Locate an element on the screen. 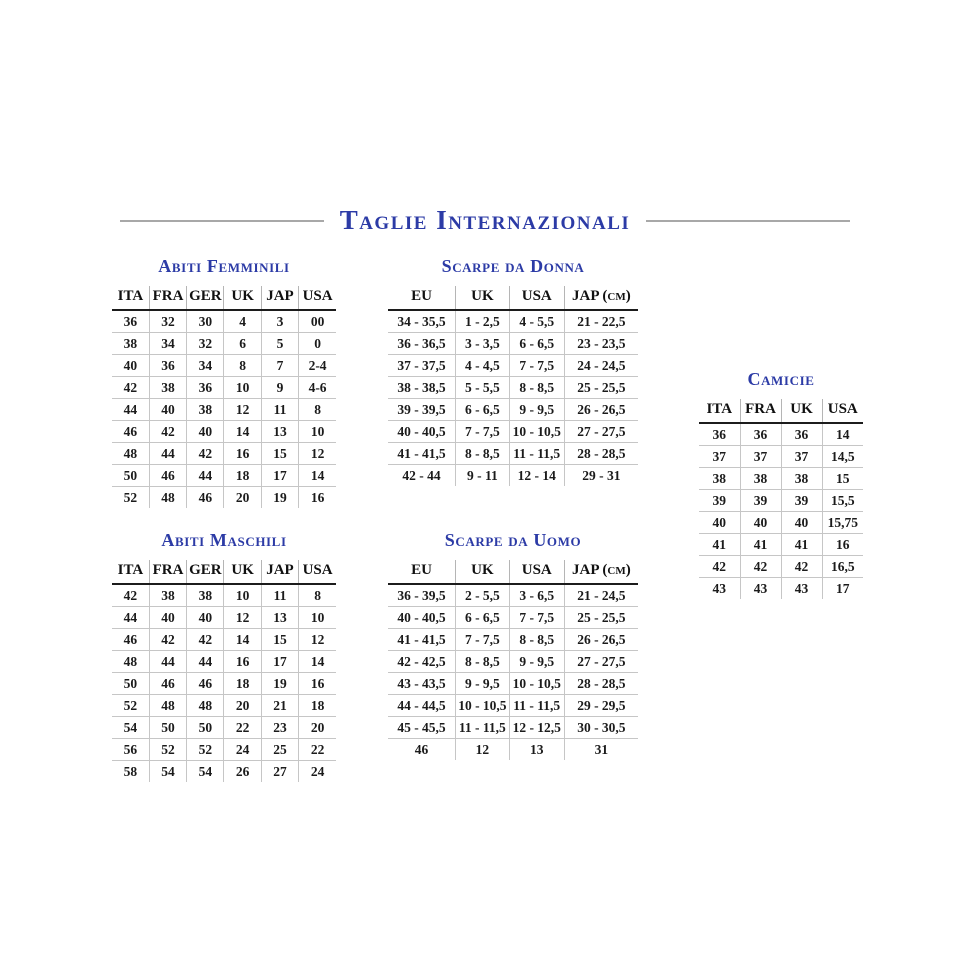 This screenshot has height=971, width=970. table-row: 48 44 44 16 17 14 is located at coordinates (224, 661).